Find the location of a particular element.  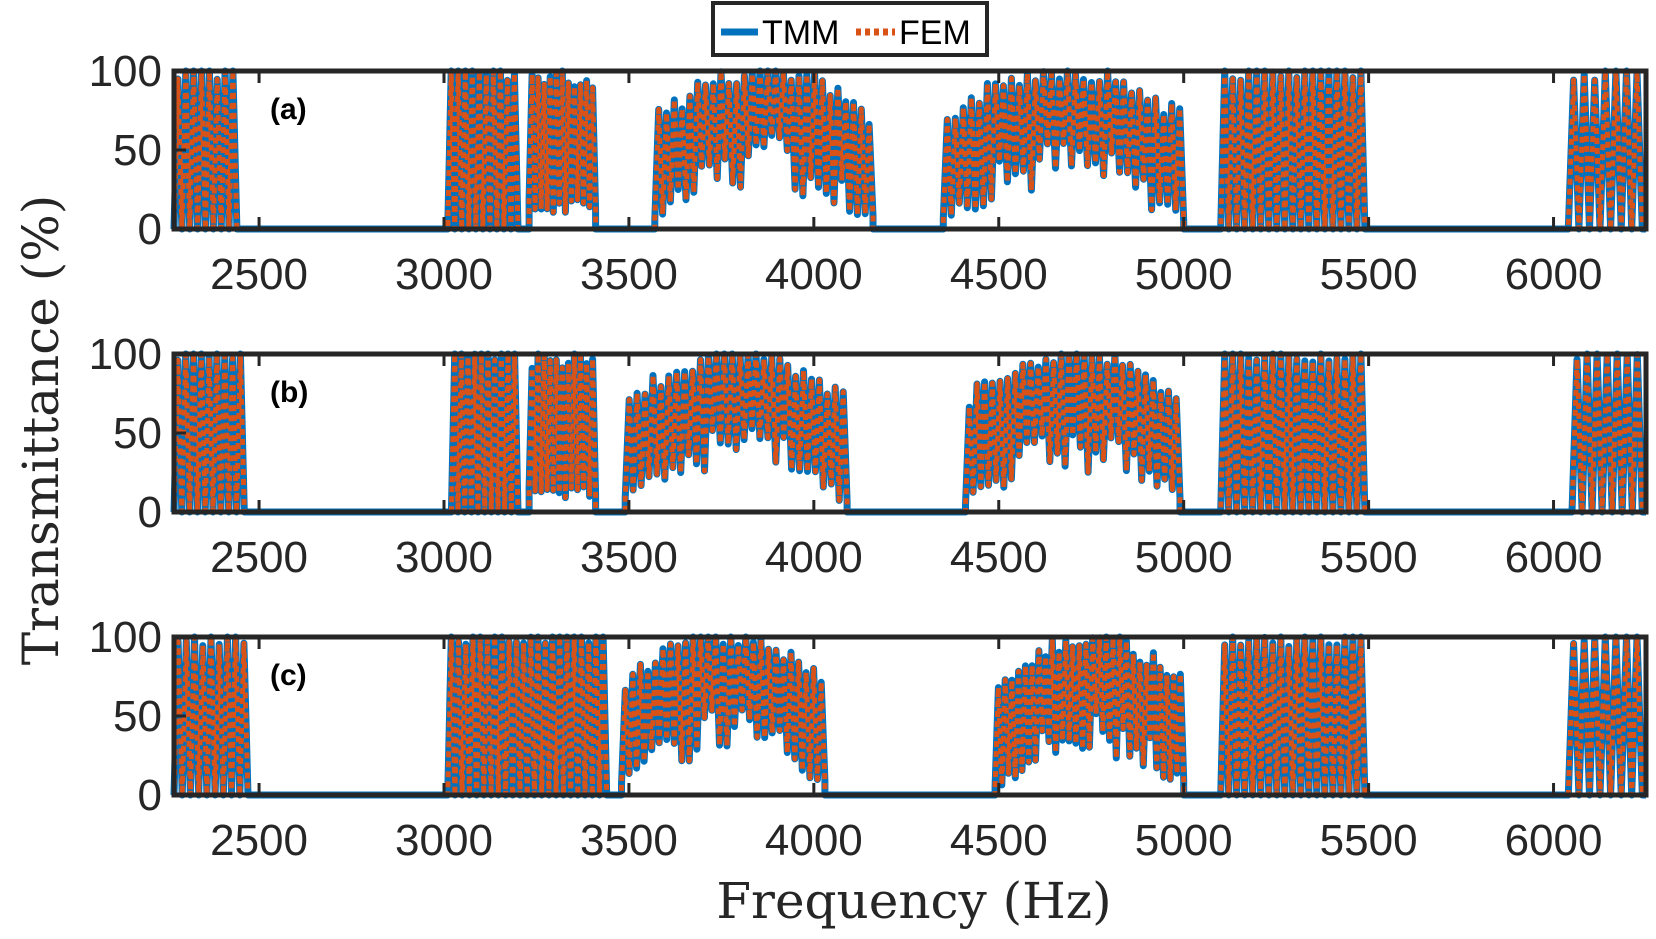

legend-tmm-label: TMM is located at coordinates (800, 33).